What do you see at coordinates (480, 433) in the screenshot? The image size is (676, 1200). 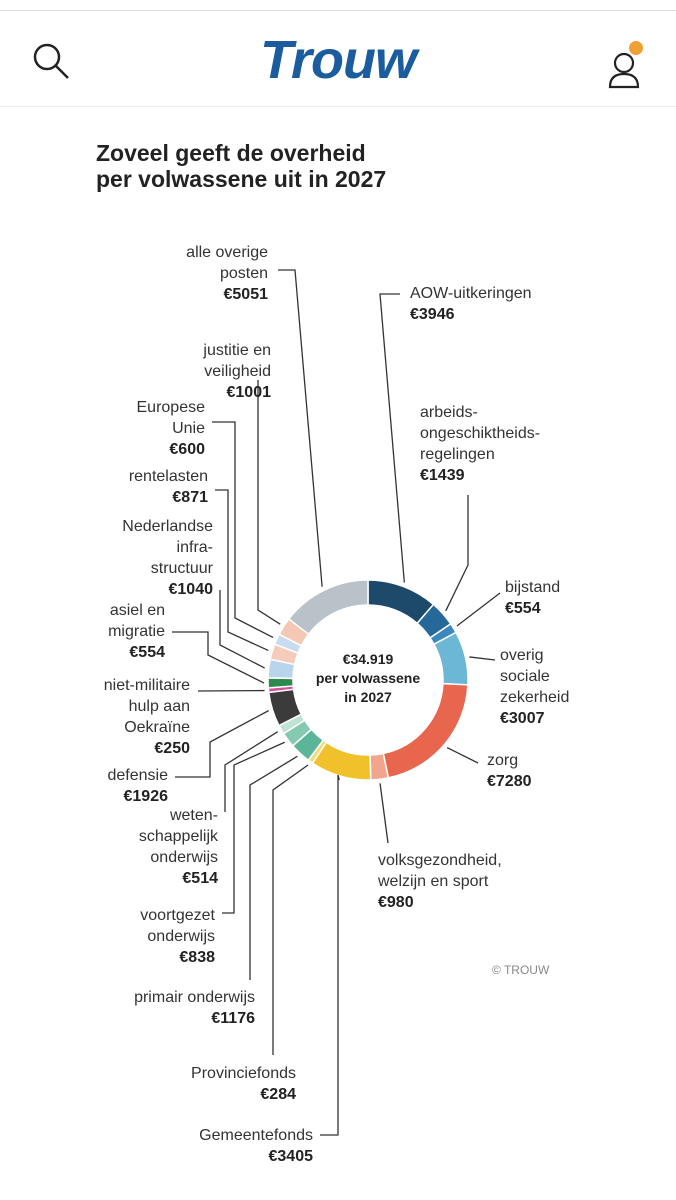 I see `category-name: arbeids- ongeschiktheids- regelingen` at bounding box center [480, 433].